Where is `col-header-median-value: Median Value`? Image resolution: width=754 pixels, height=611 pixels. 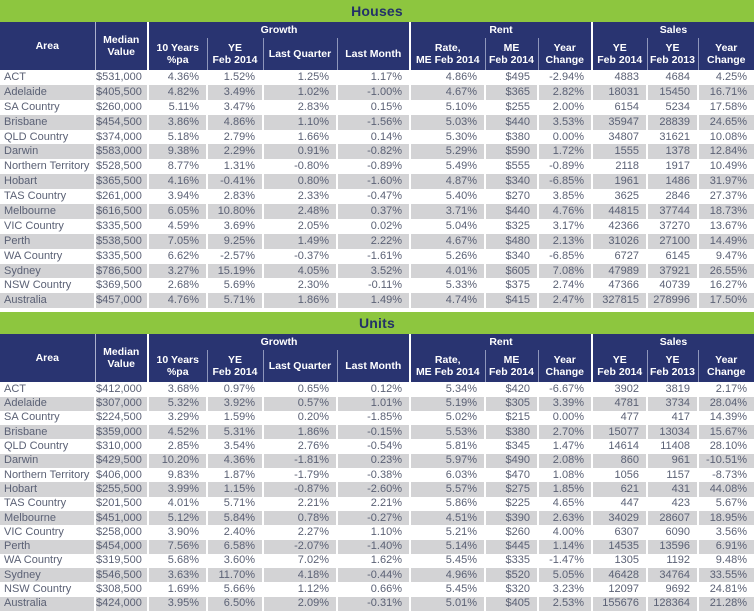 col-header-median-value: Median Value is located at coordinates (121, 46).